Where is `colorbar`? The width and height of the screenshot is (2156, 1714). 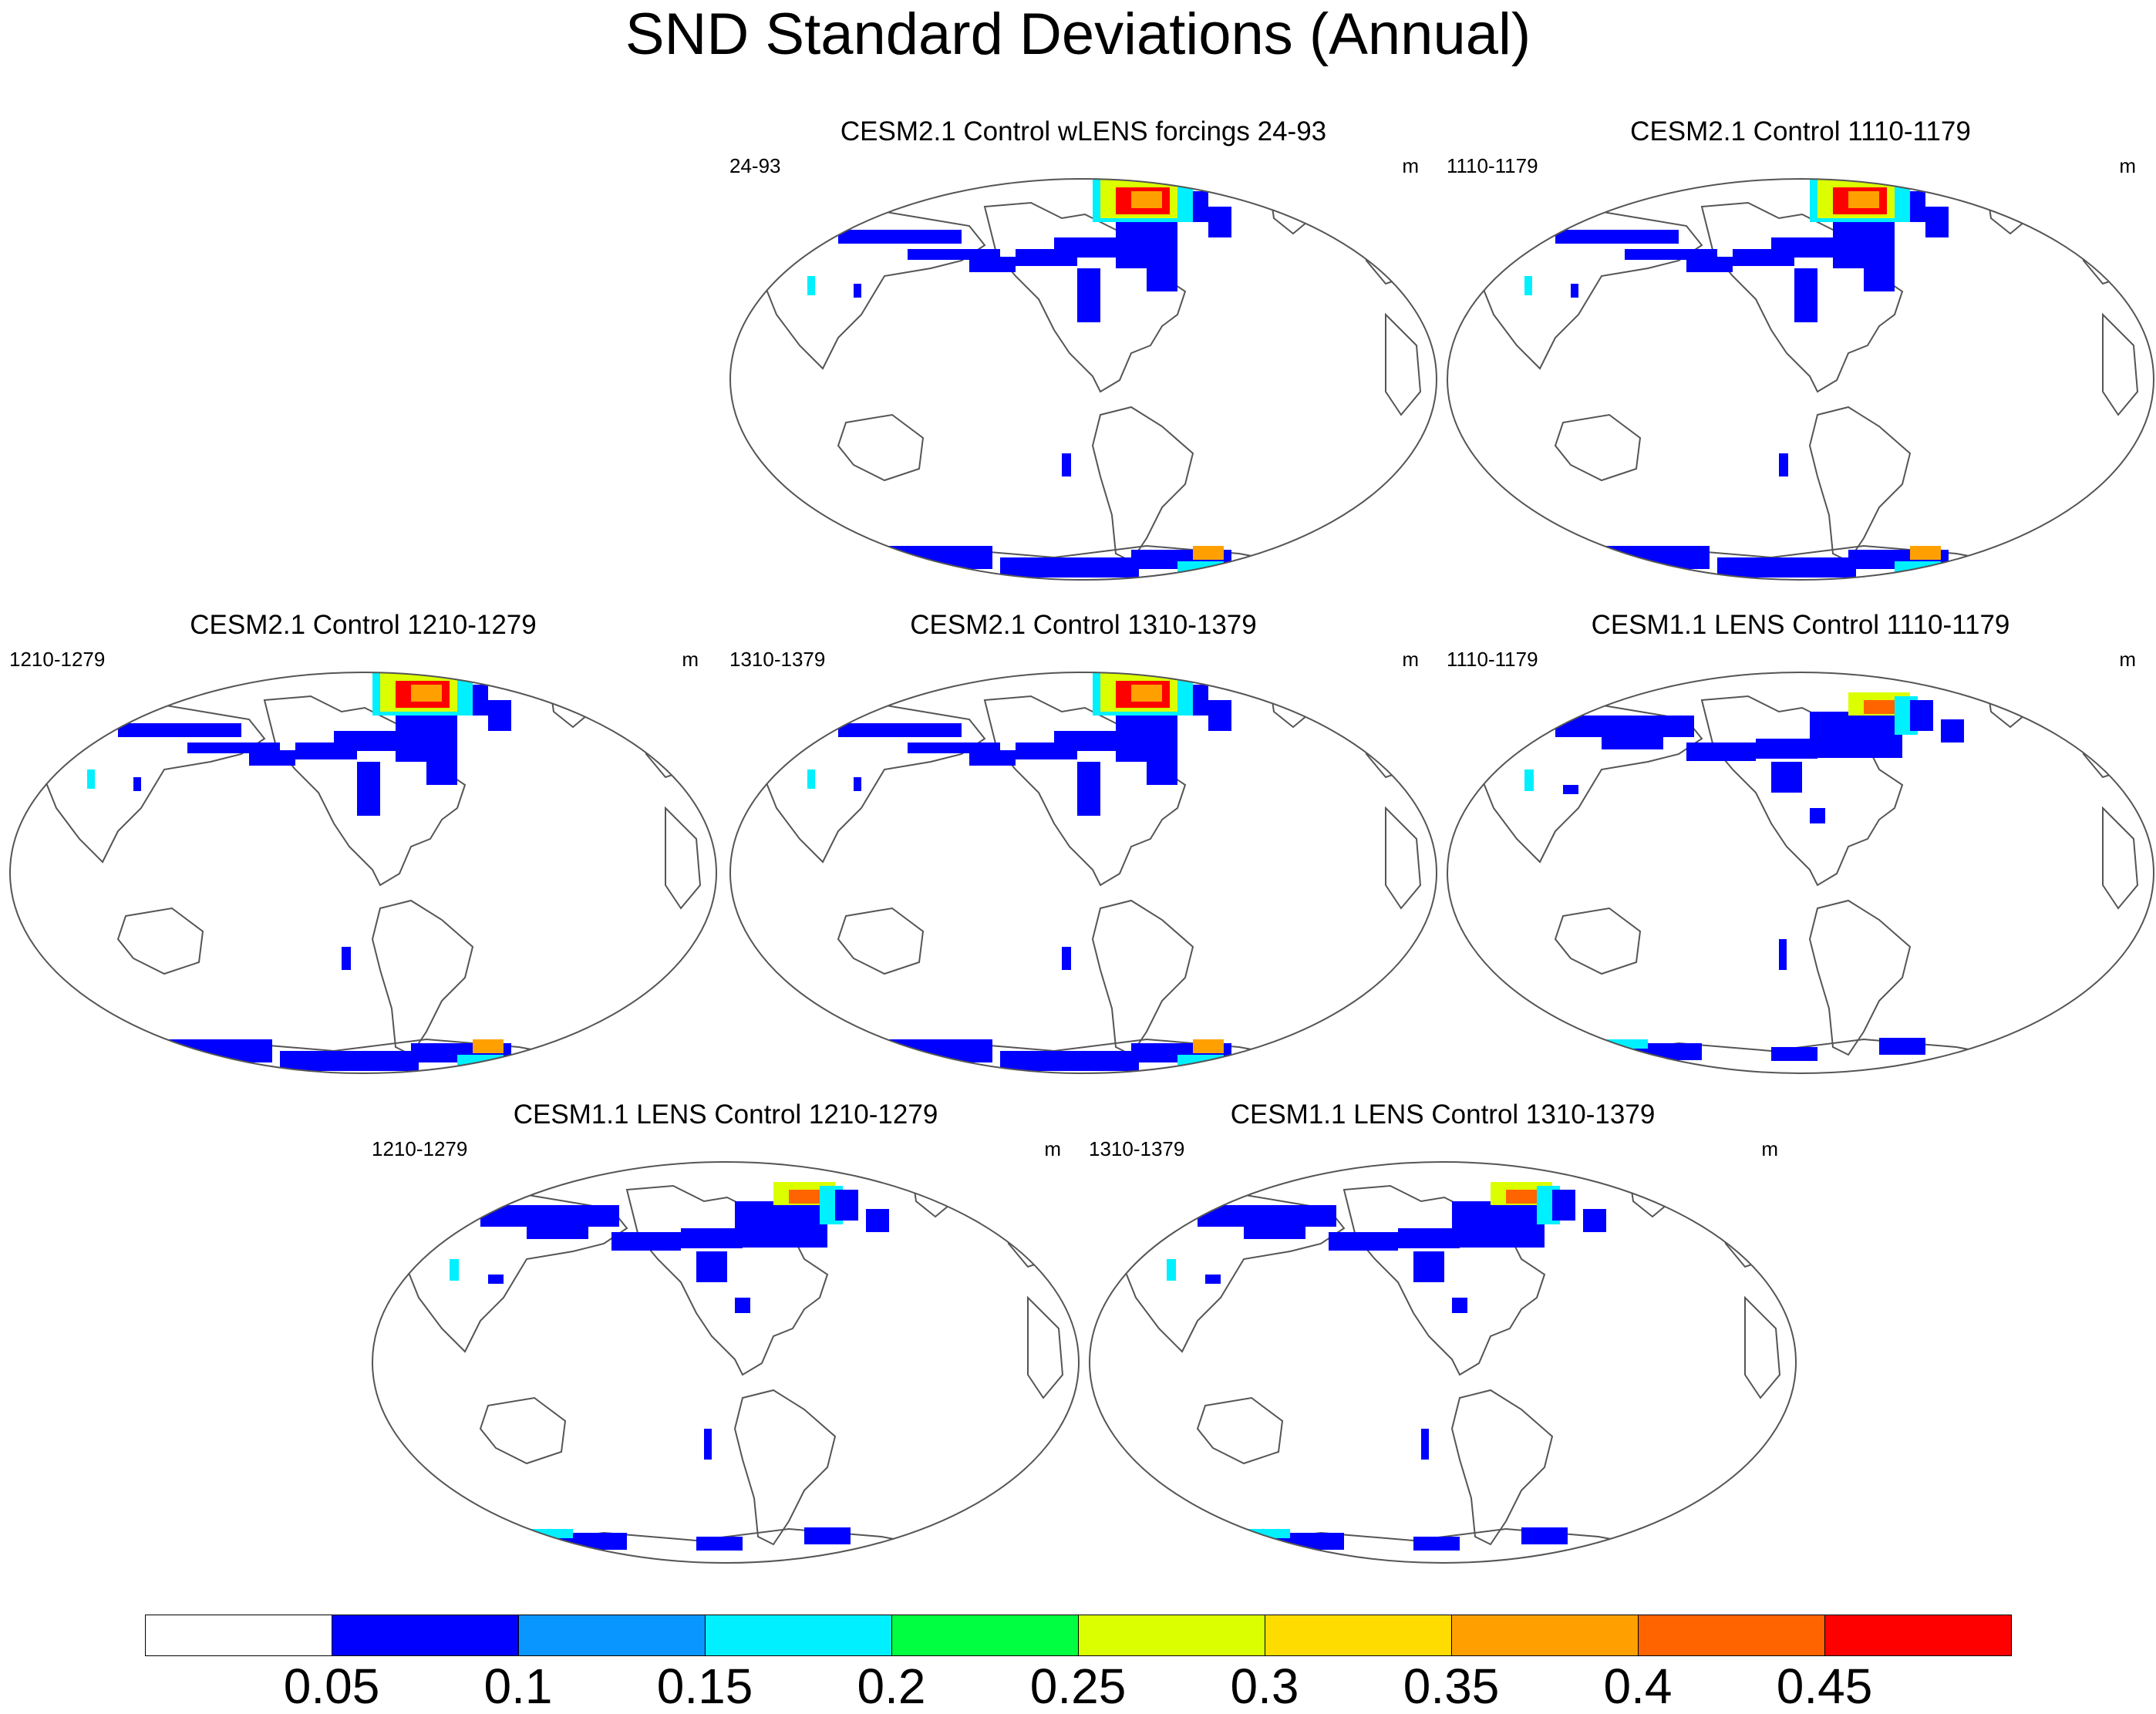 colorbar is located at coordinates (1078, 1636).